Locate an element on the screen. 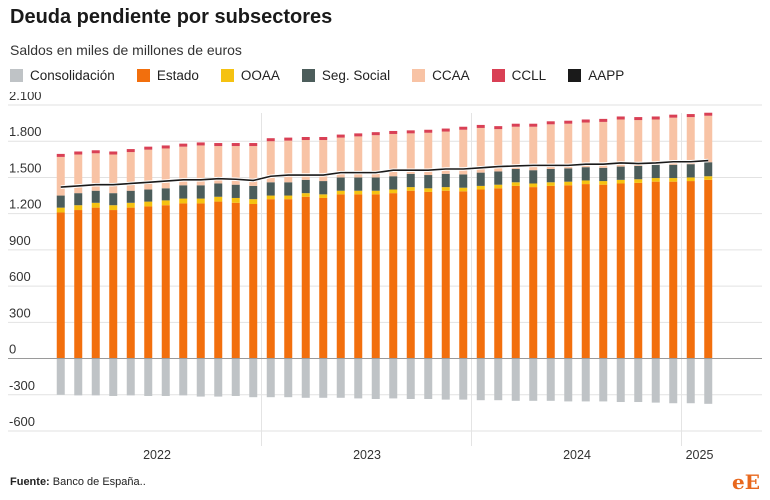 The height and width of the screenshot is (500, 770). legend-item-ooaa: OOAA is located at coordinates (250, 75).